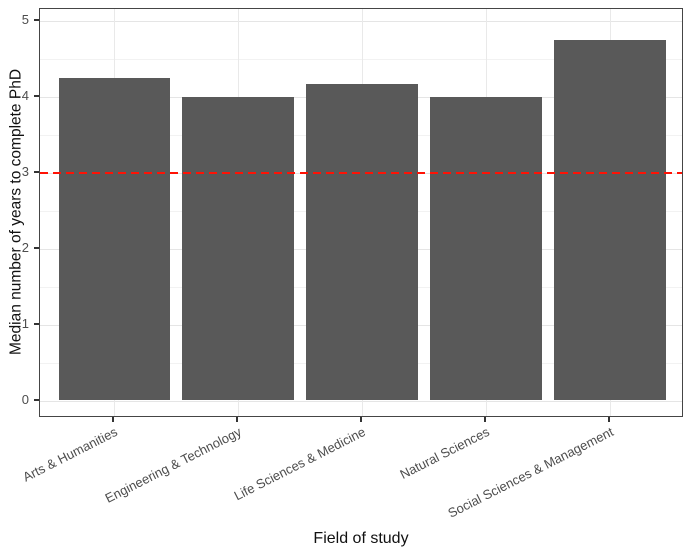 The height and width of the screenshot is (560, 690). Describe the element at coordinates (610, 220) in the screenshot. I see `bar-social-sciences-management` at that location.